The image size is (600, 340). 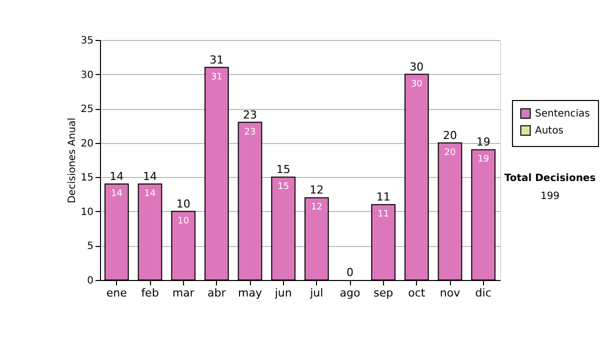 What do you see at coordinates (87, 41) in the screenshot?
I see `y-tick-label: 35` at bounding box center [87, 41].